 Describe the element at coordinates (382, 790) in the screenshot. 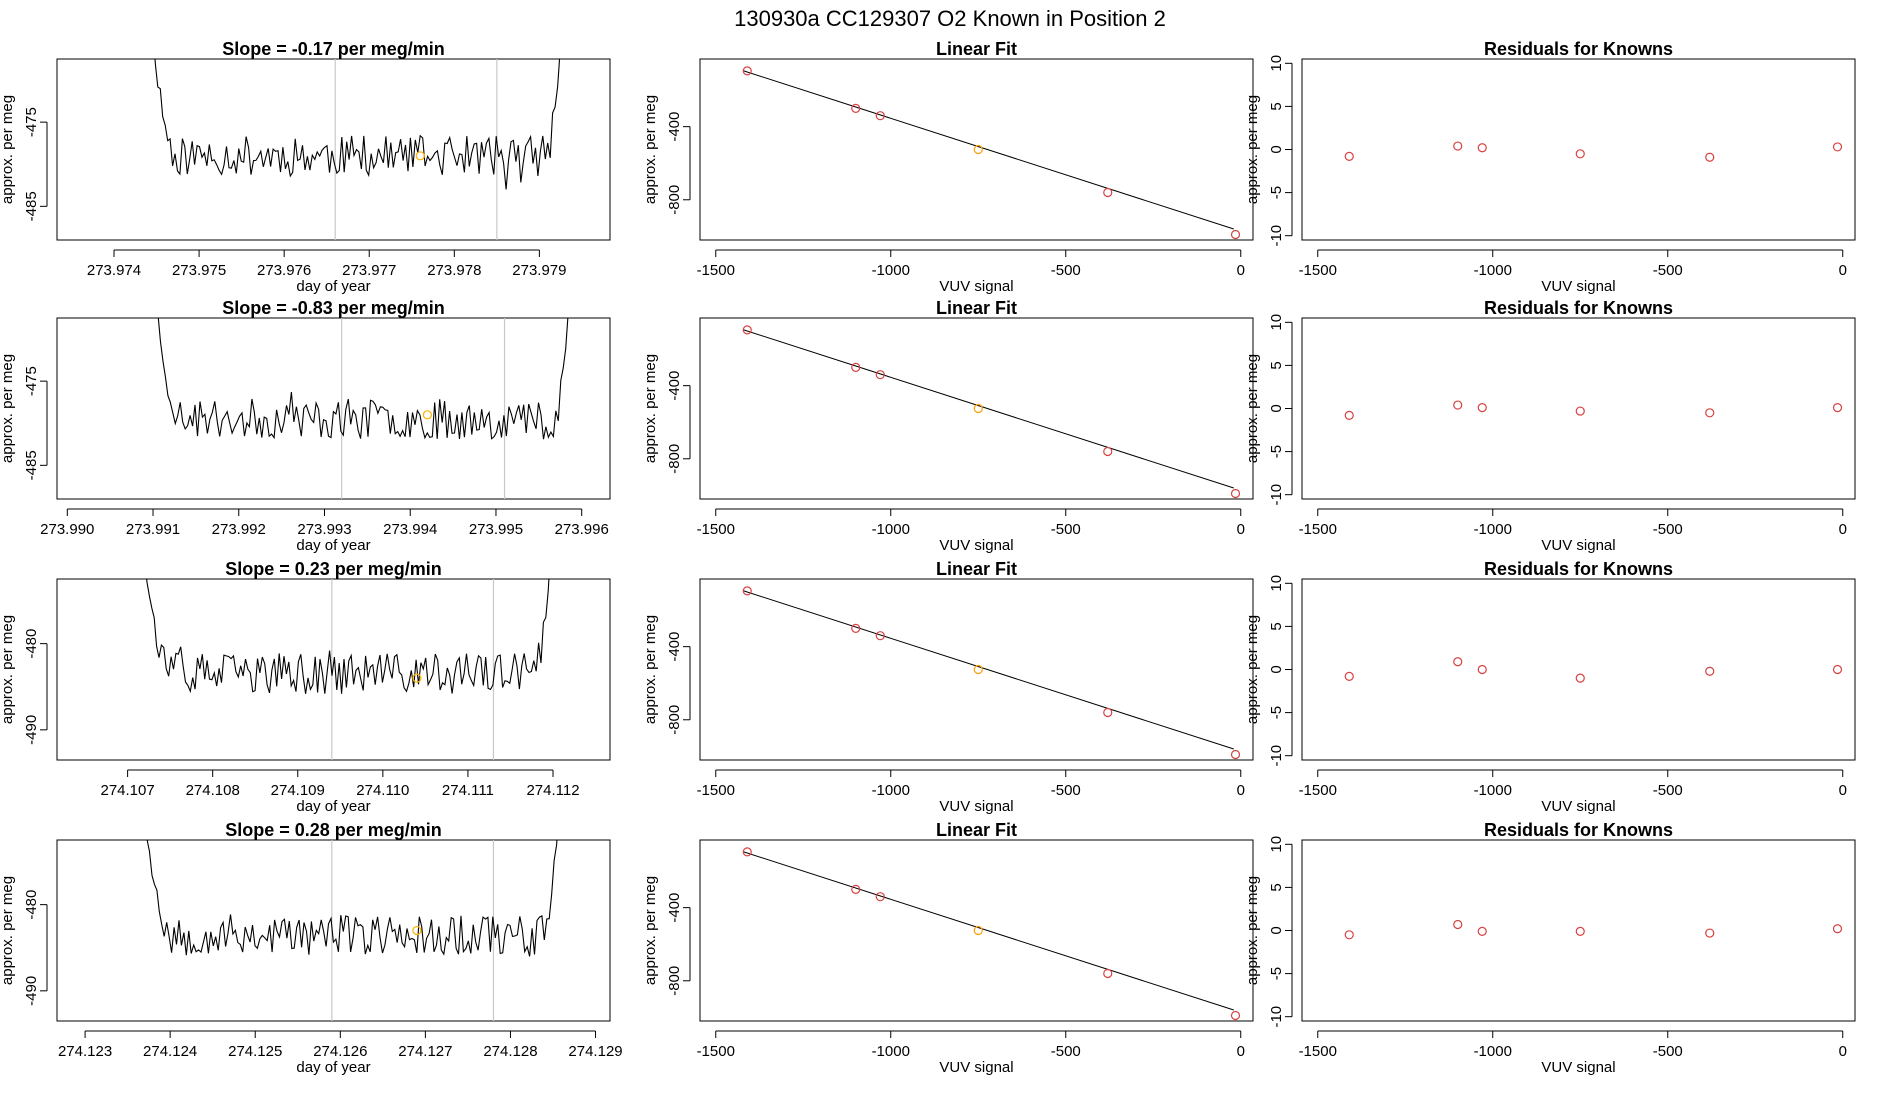

I see `x-tick-label: 274.110` at that location.